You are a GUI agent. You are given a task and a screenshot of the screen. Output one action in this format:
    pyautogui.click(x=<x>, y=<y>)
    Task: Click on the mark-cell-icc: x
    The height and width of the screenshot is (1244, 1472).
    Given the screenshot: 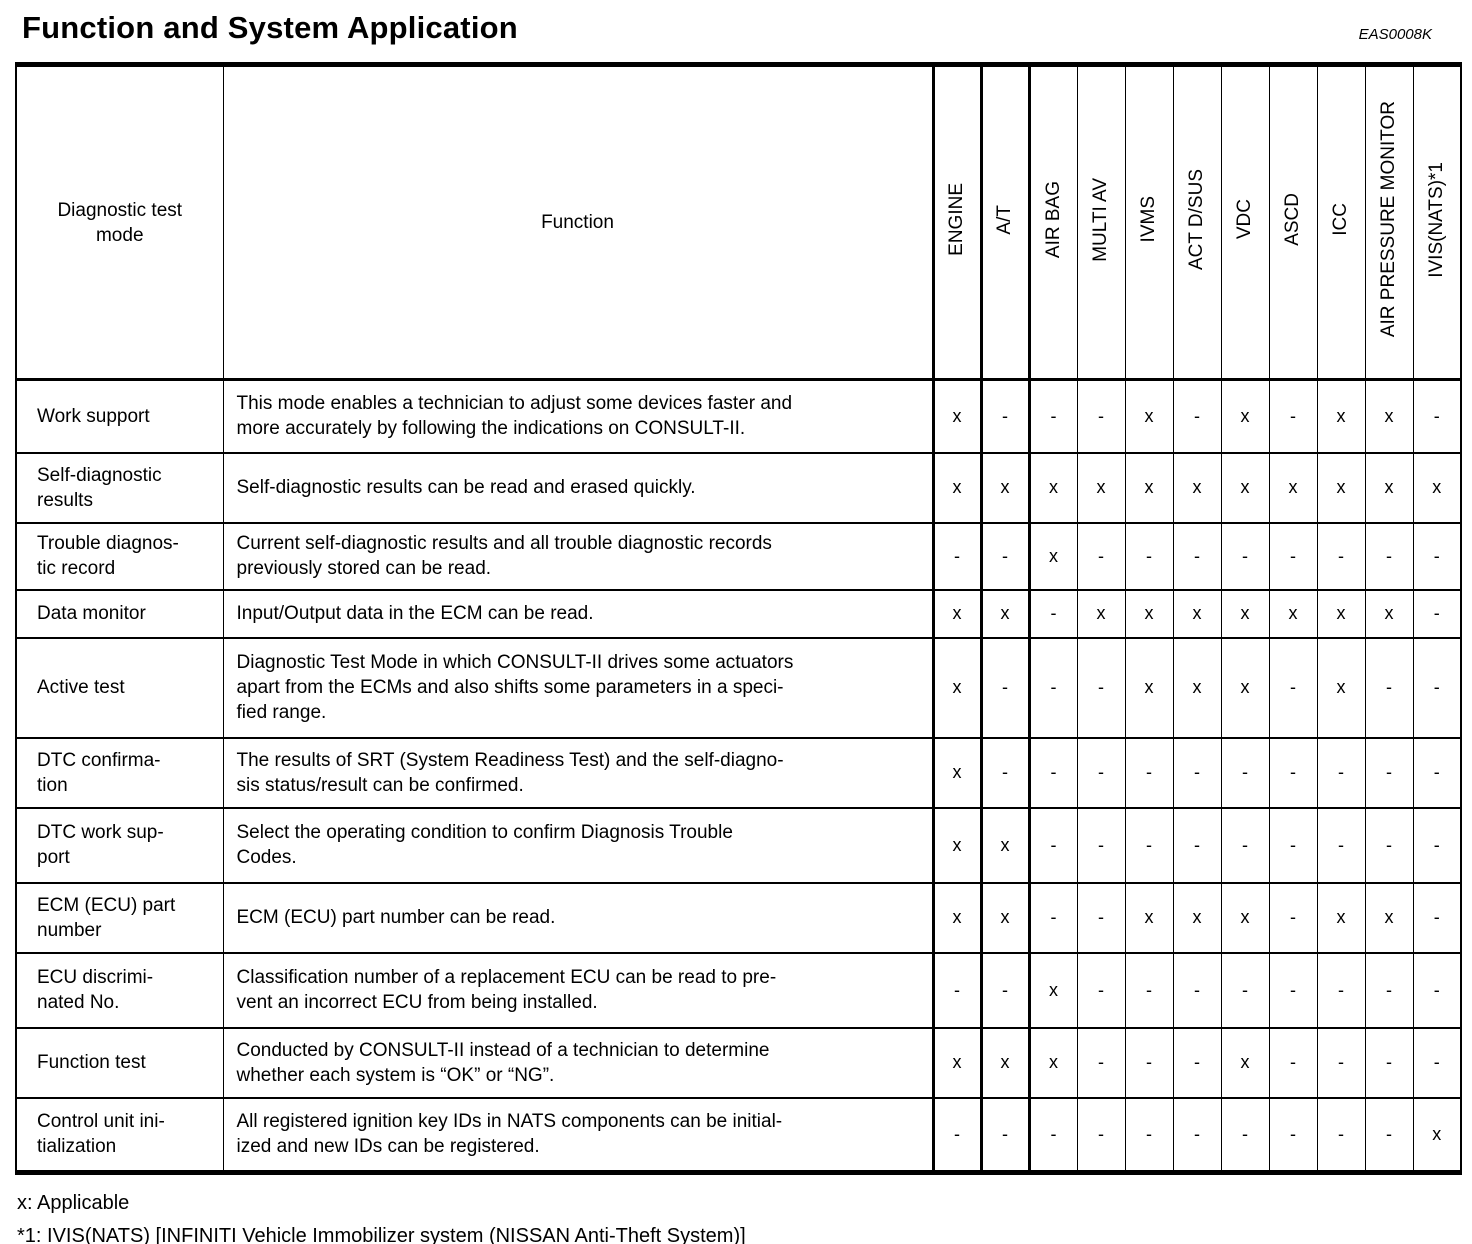 What is the action you would take?
    pyautogui.click(x=1341, y=487)
    